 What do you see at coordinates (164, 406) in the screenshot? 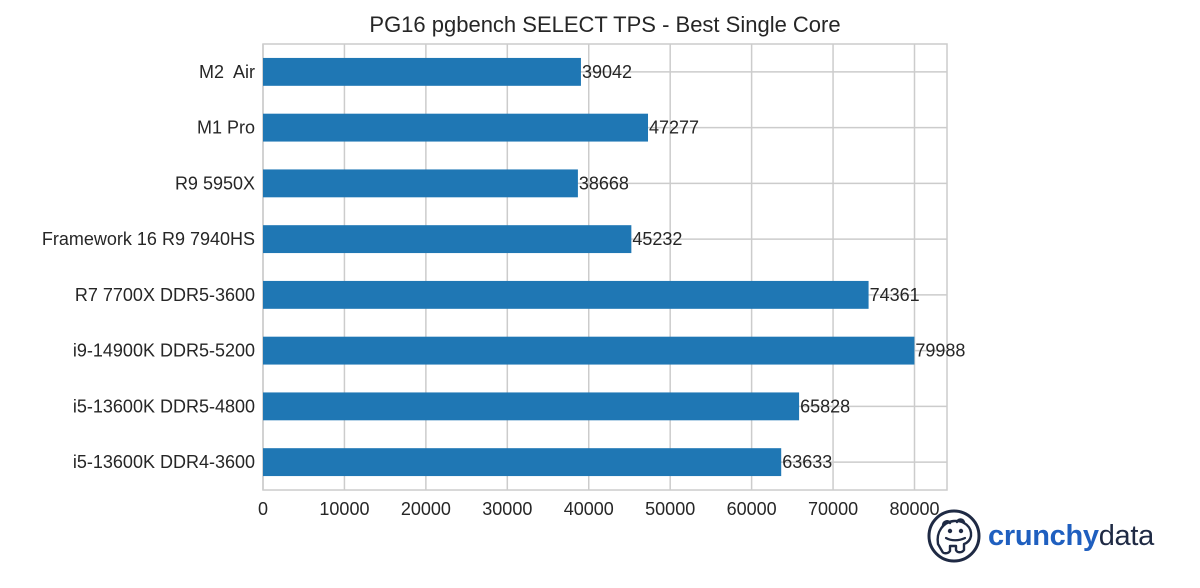
I see `category-label: i5-13600K DDR5-4800` at bounding box center [164, 406].